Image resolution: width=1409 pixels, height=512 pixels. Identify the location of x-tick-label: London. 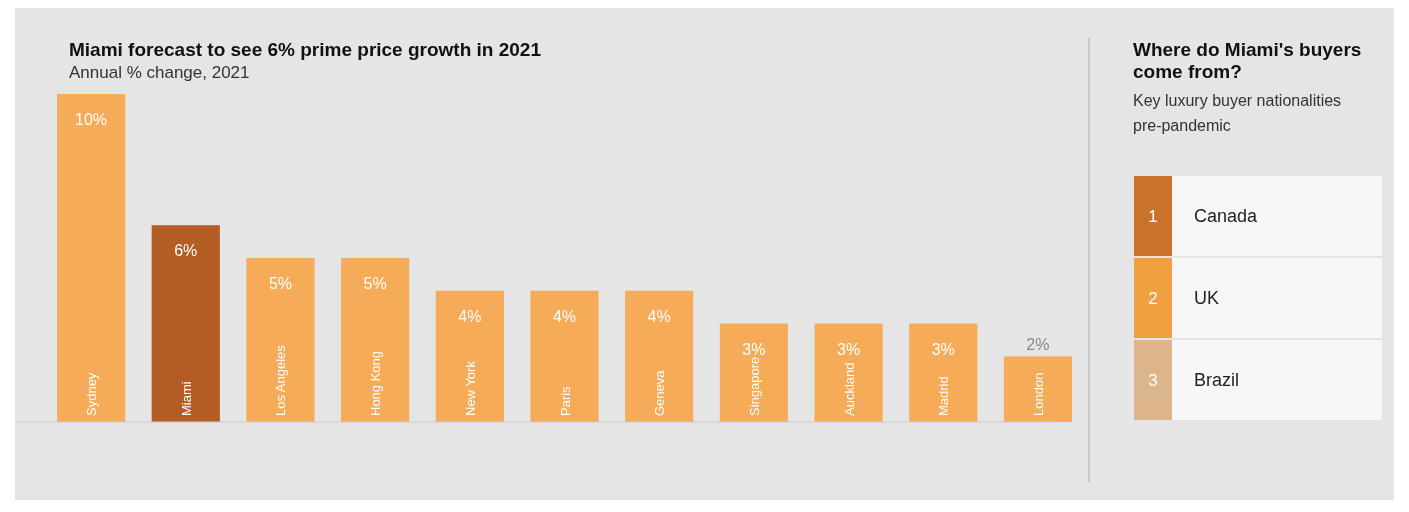
(1038, 394).